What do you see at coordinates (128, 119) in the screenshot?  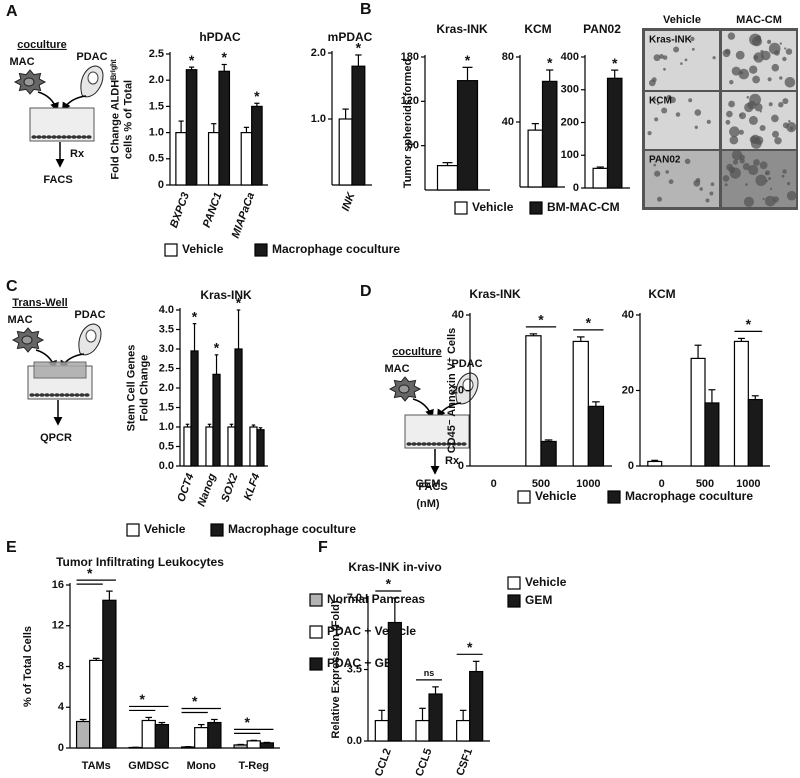 I see `y-axis-label: cells % of Total` at bounding box center [128, 119].